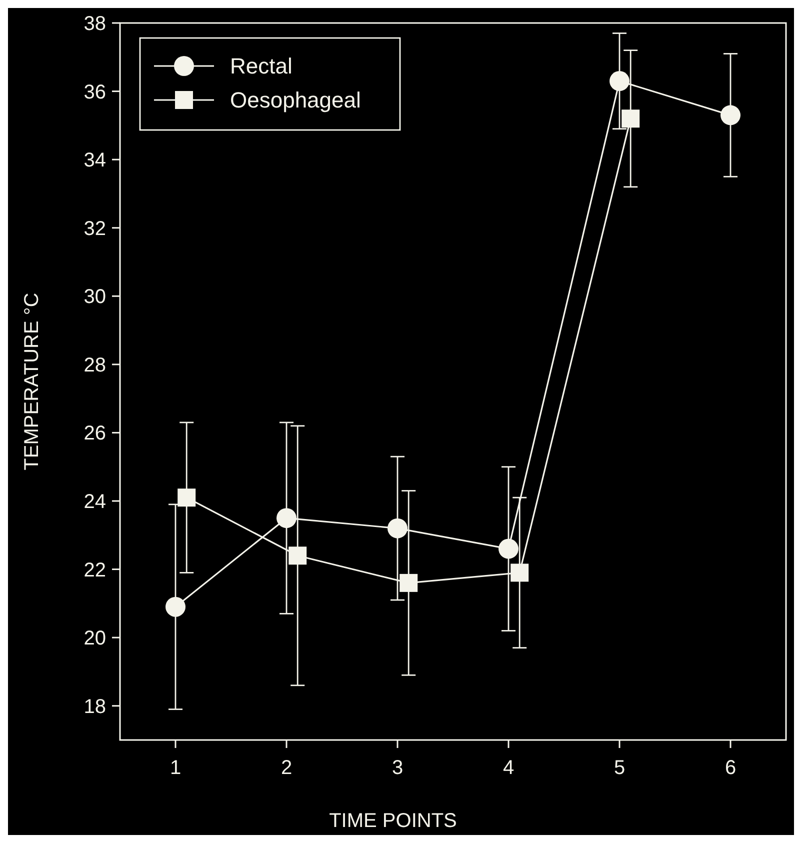 Image resolution: width=802 pixels, height=843 pixels. What do you see at coordinates (508, 768) in the screenshot?
I see `x-tick-label: 4` at bounding box center [508, 768].